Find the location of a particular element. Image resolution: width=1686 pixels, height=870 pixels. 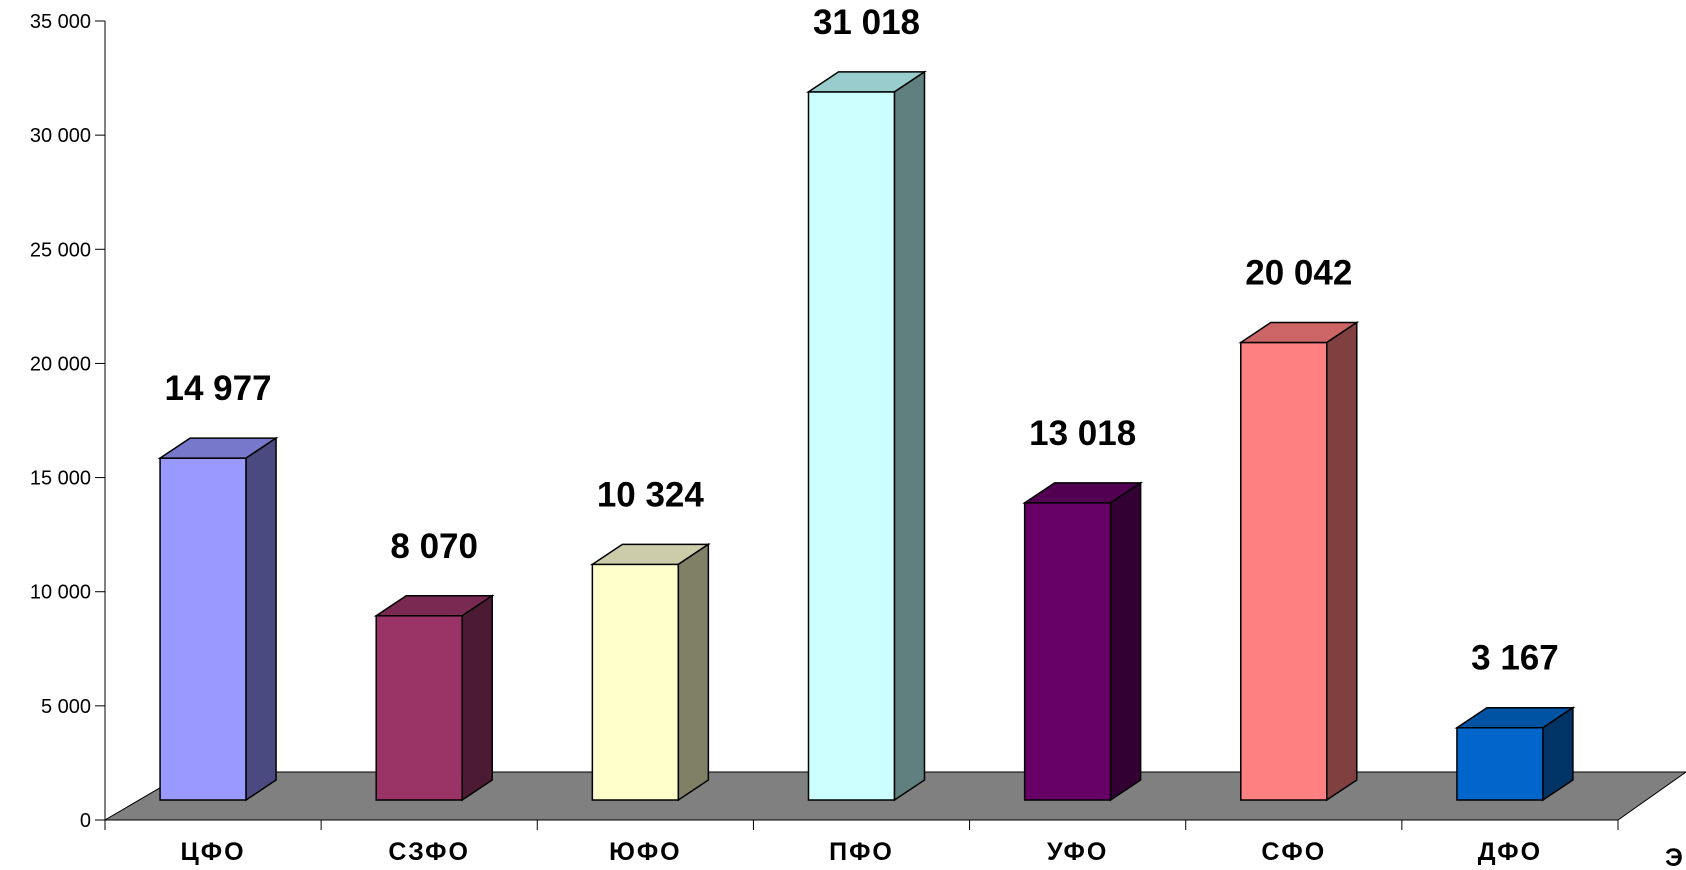

y-tick-label: 5 000 is located at coordinates (66, 707).